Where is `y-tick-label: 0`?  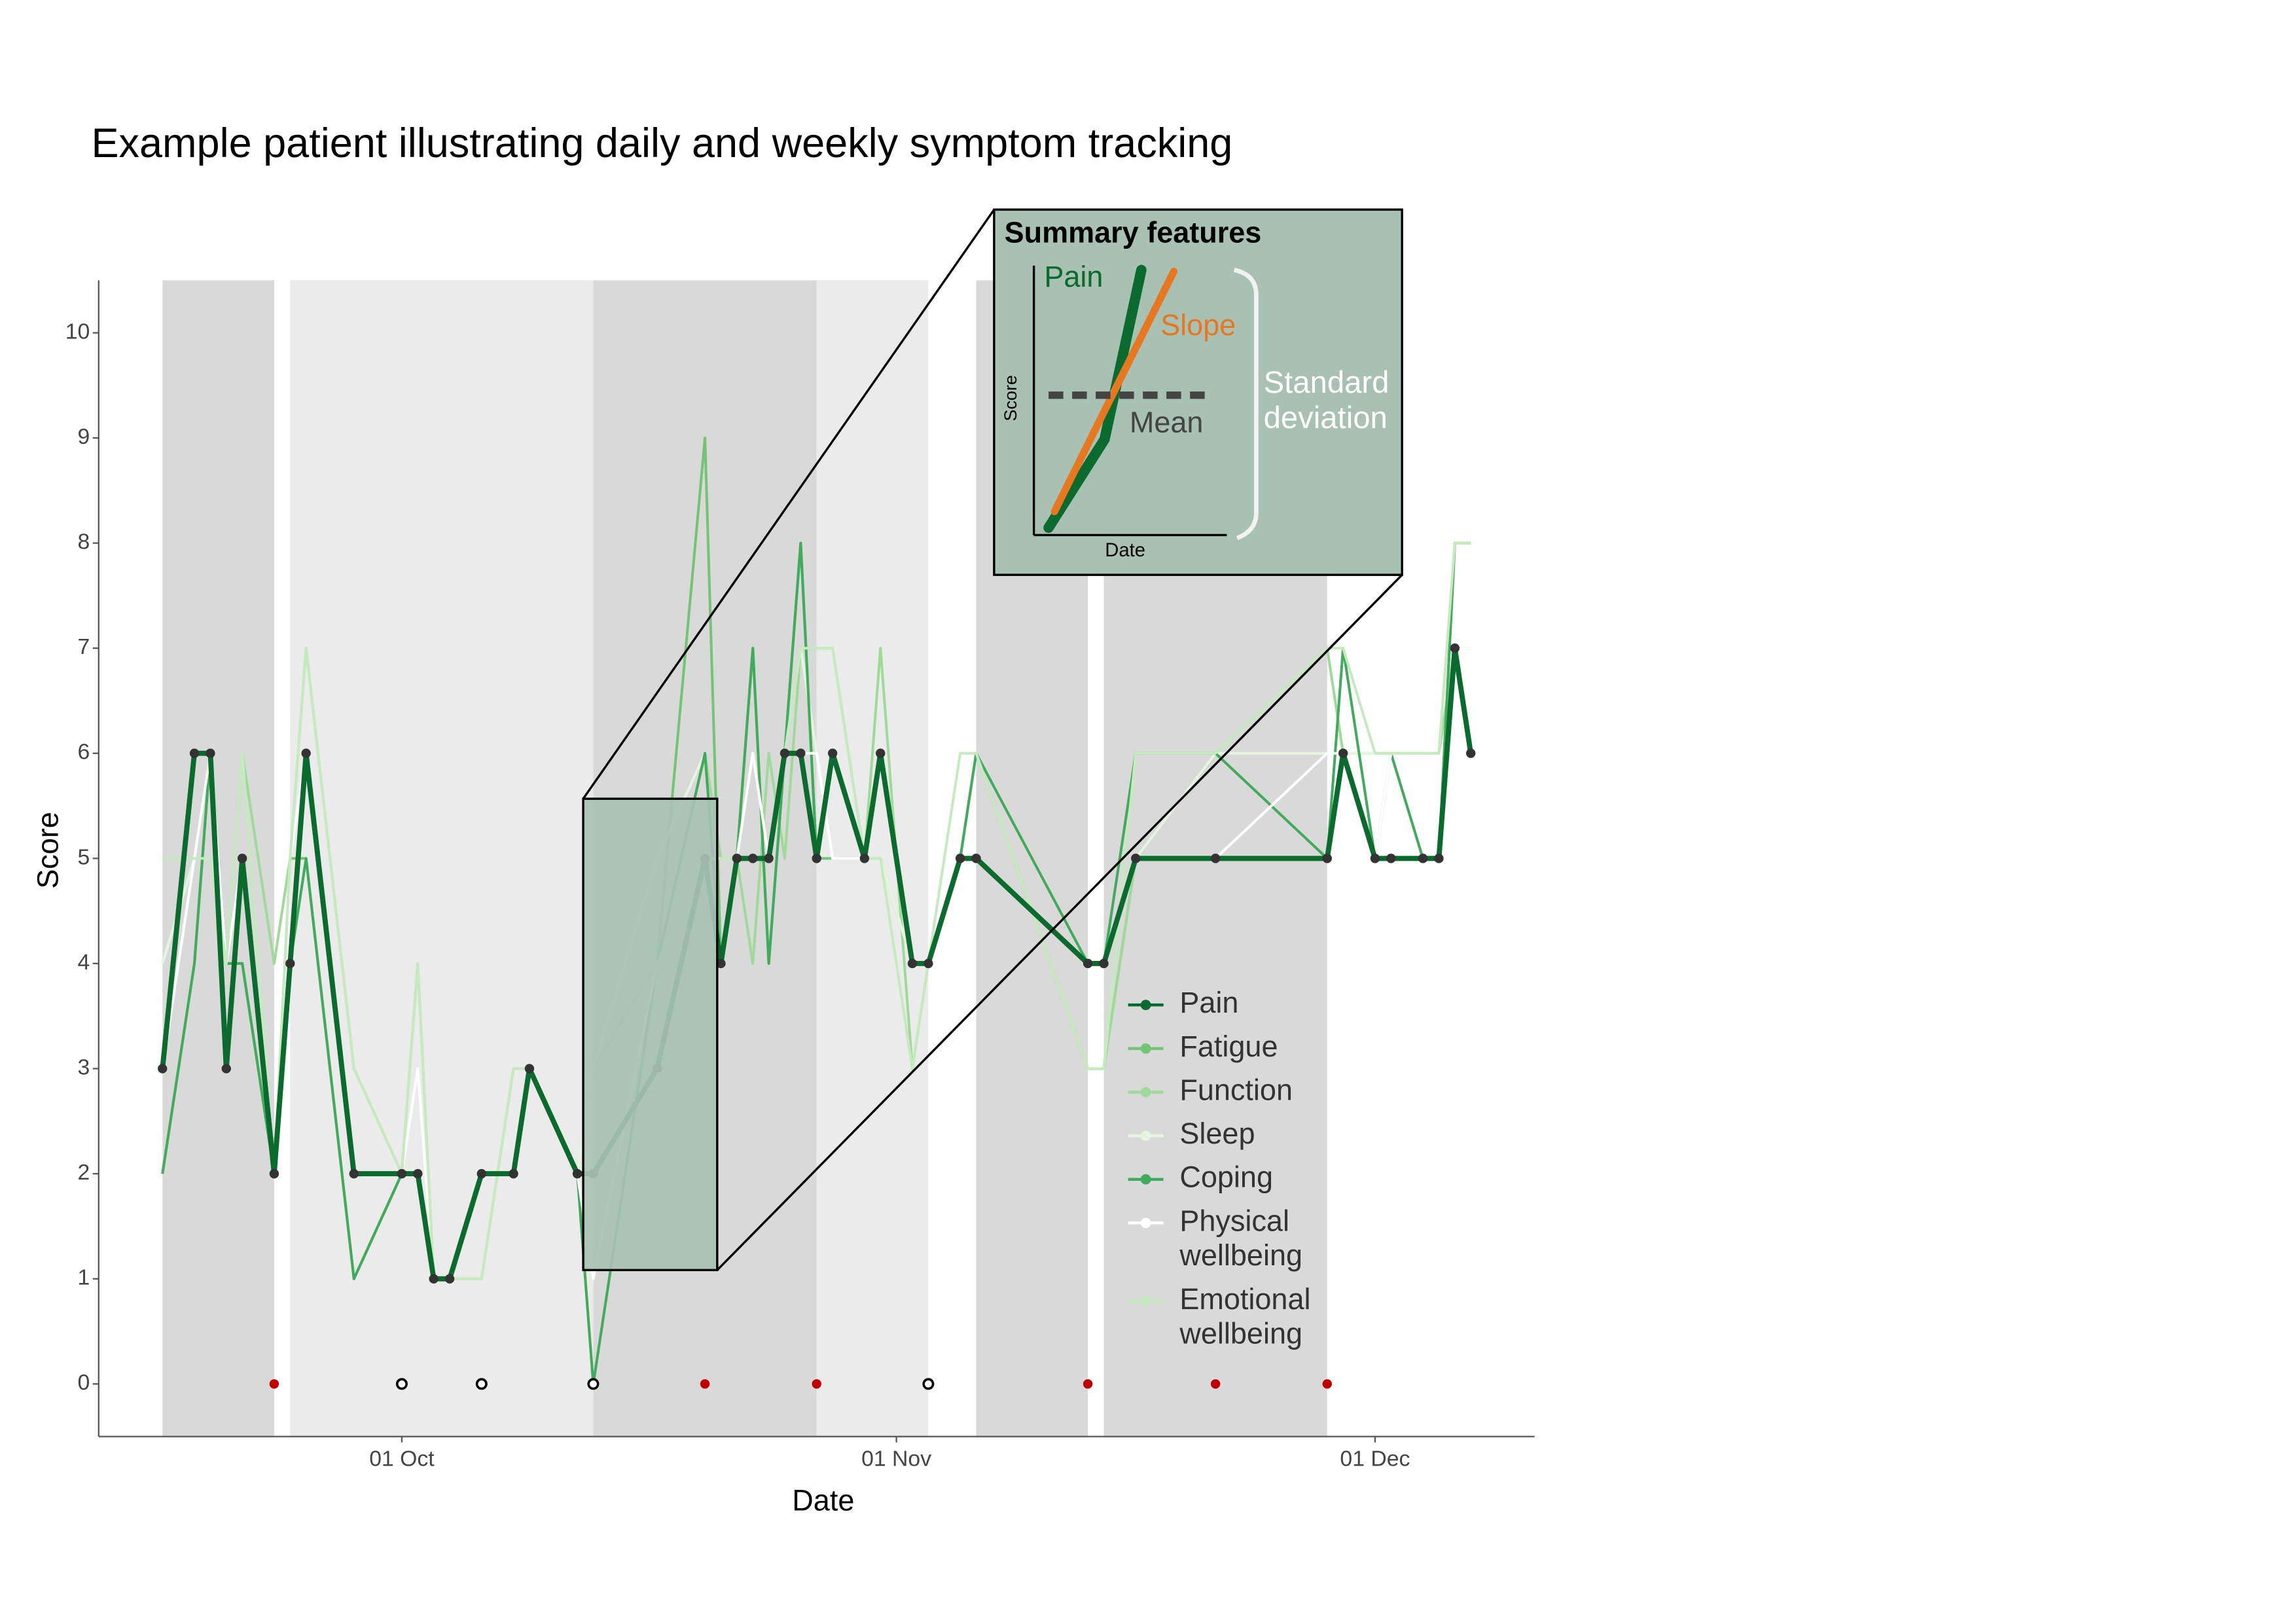 y-tick-label: 0 is located at coordinates (83, 1382).